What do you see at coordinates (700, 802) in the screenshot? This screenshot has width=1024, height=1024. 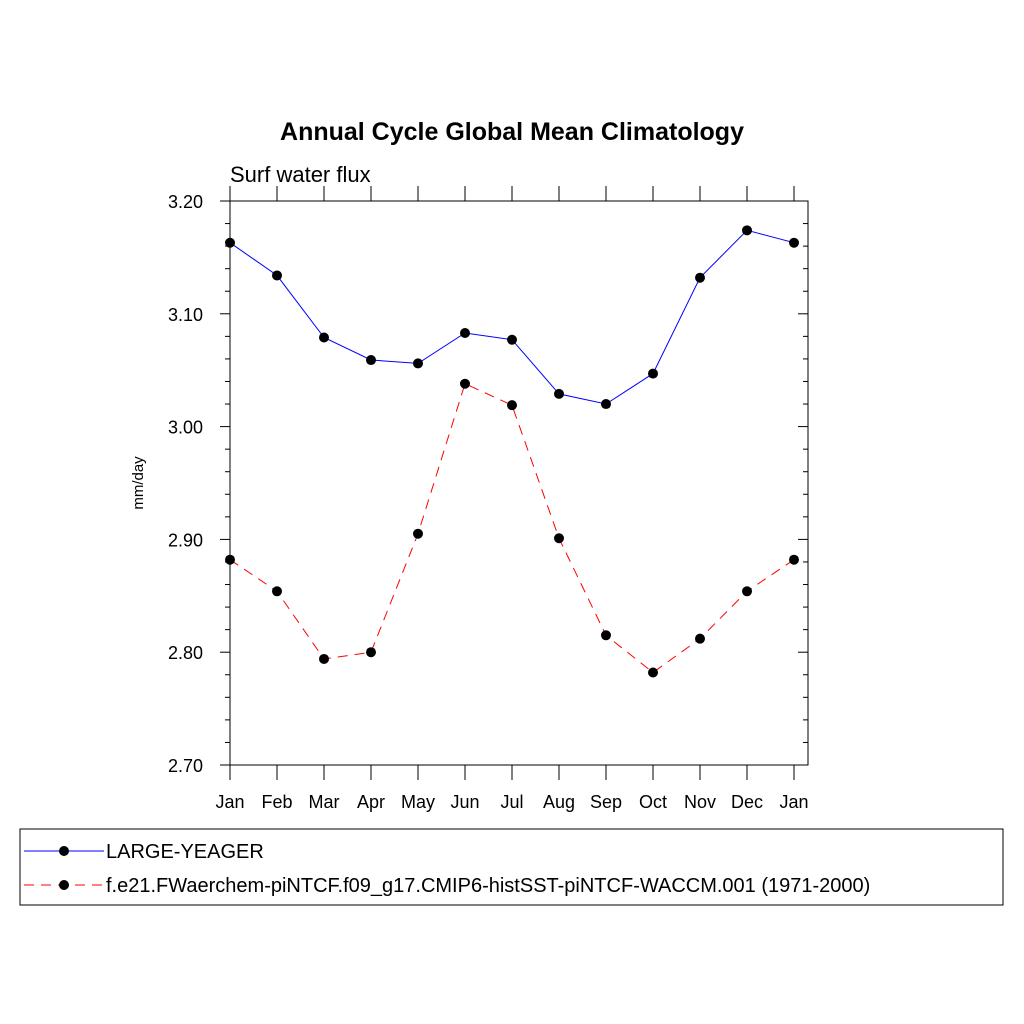 I see `x-tick-label: Nov` at bounding box center [700, 802].